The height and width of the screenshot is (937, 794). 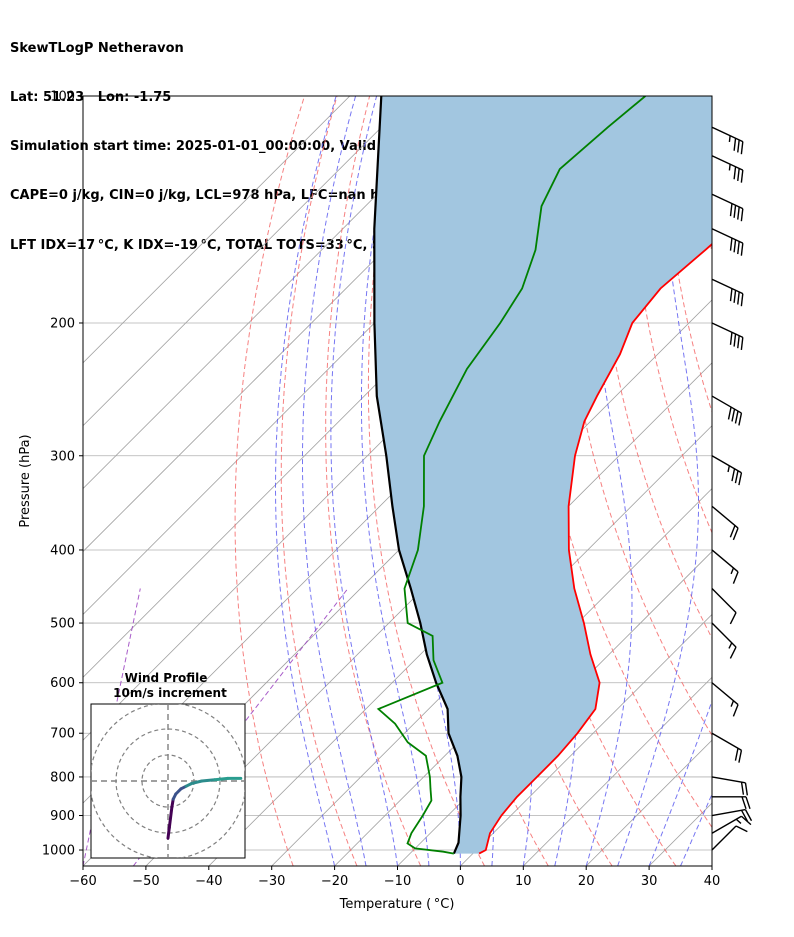 What do you see at coordinates (62, 323) in the screenshot?
I see `y-tick-label: 200` at bounding box center [62, 323].